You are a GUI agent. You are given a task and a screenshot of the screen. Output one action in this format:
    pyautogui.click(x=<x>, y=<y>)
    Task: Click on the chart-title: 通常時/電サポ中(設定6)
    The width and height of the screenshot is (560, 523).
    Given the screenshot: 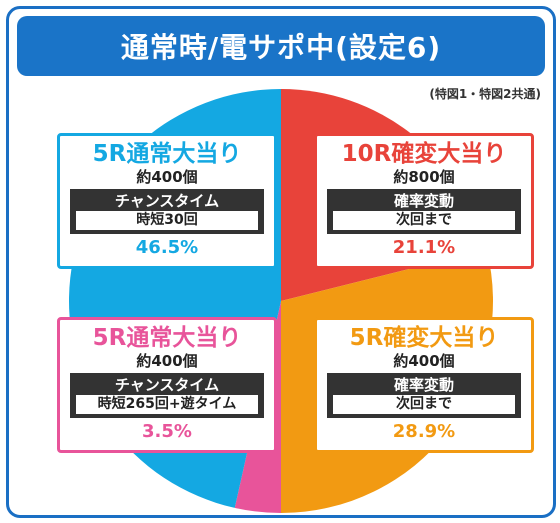 What is the action you would take?
    pyautogui.click(x=281, y=47)
    